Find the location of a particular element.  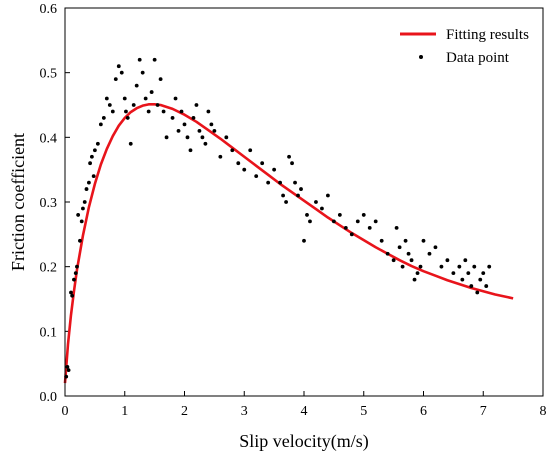

y-tick-label: 0.2 is located at coordinates (49, 268).